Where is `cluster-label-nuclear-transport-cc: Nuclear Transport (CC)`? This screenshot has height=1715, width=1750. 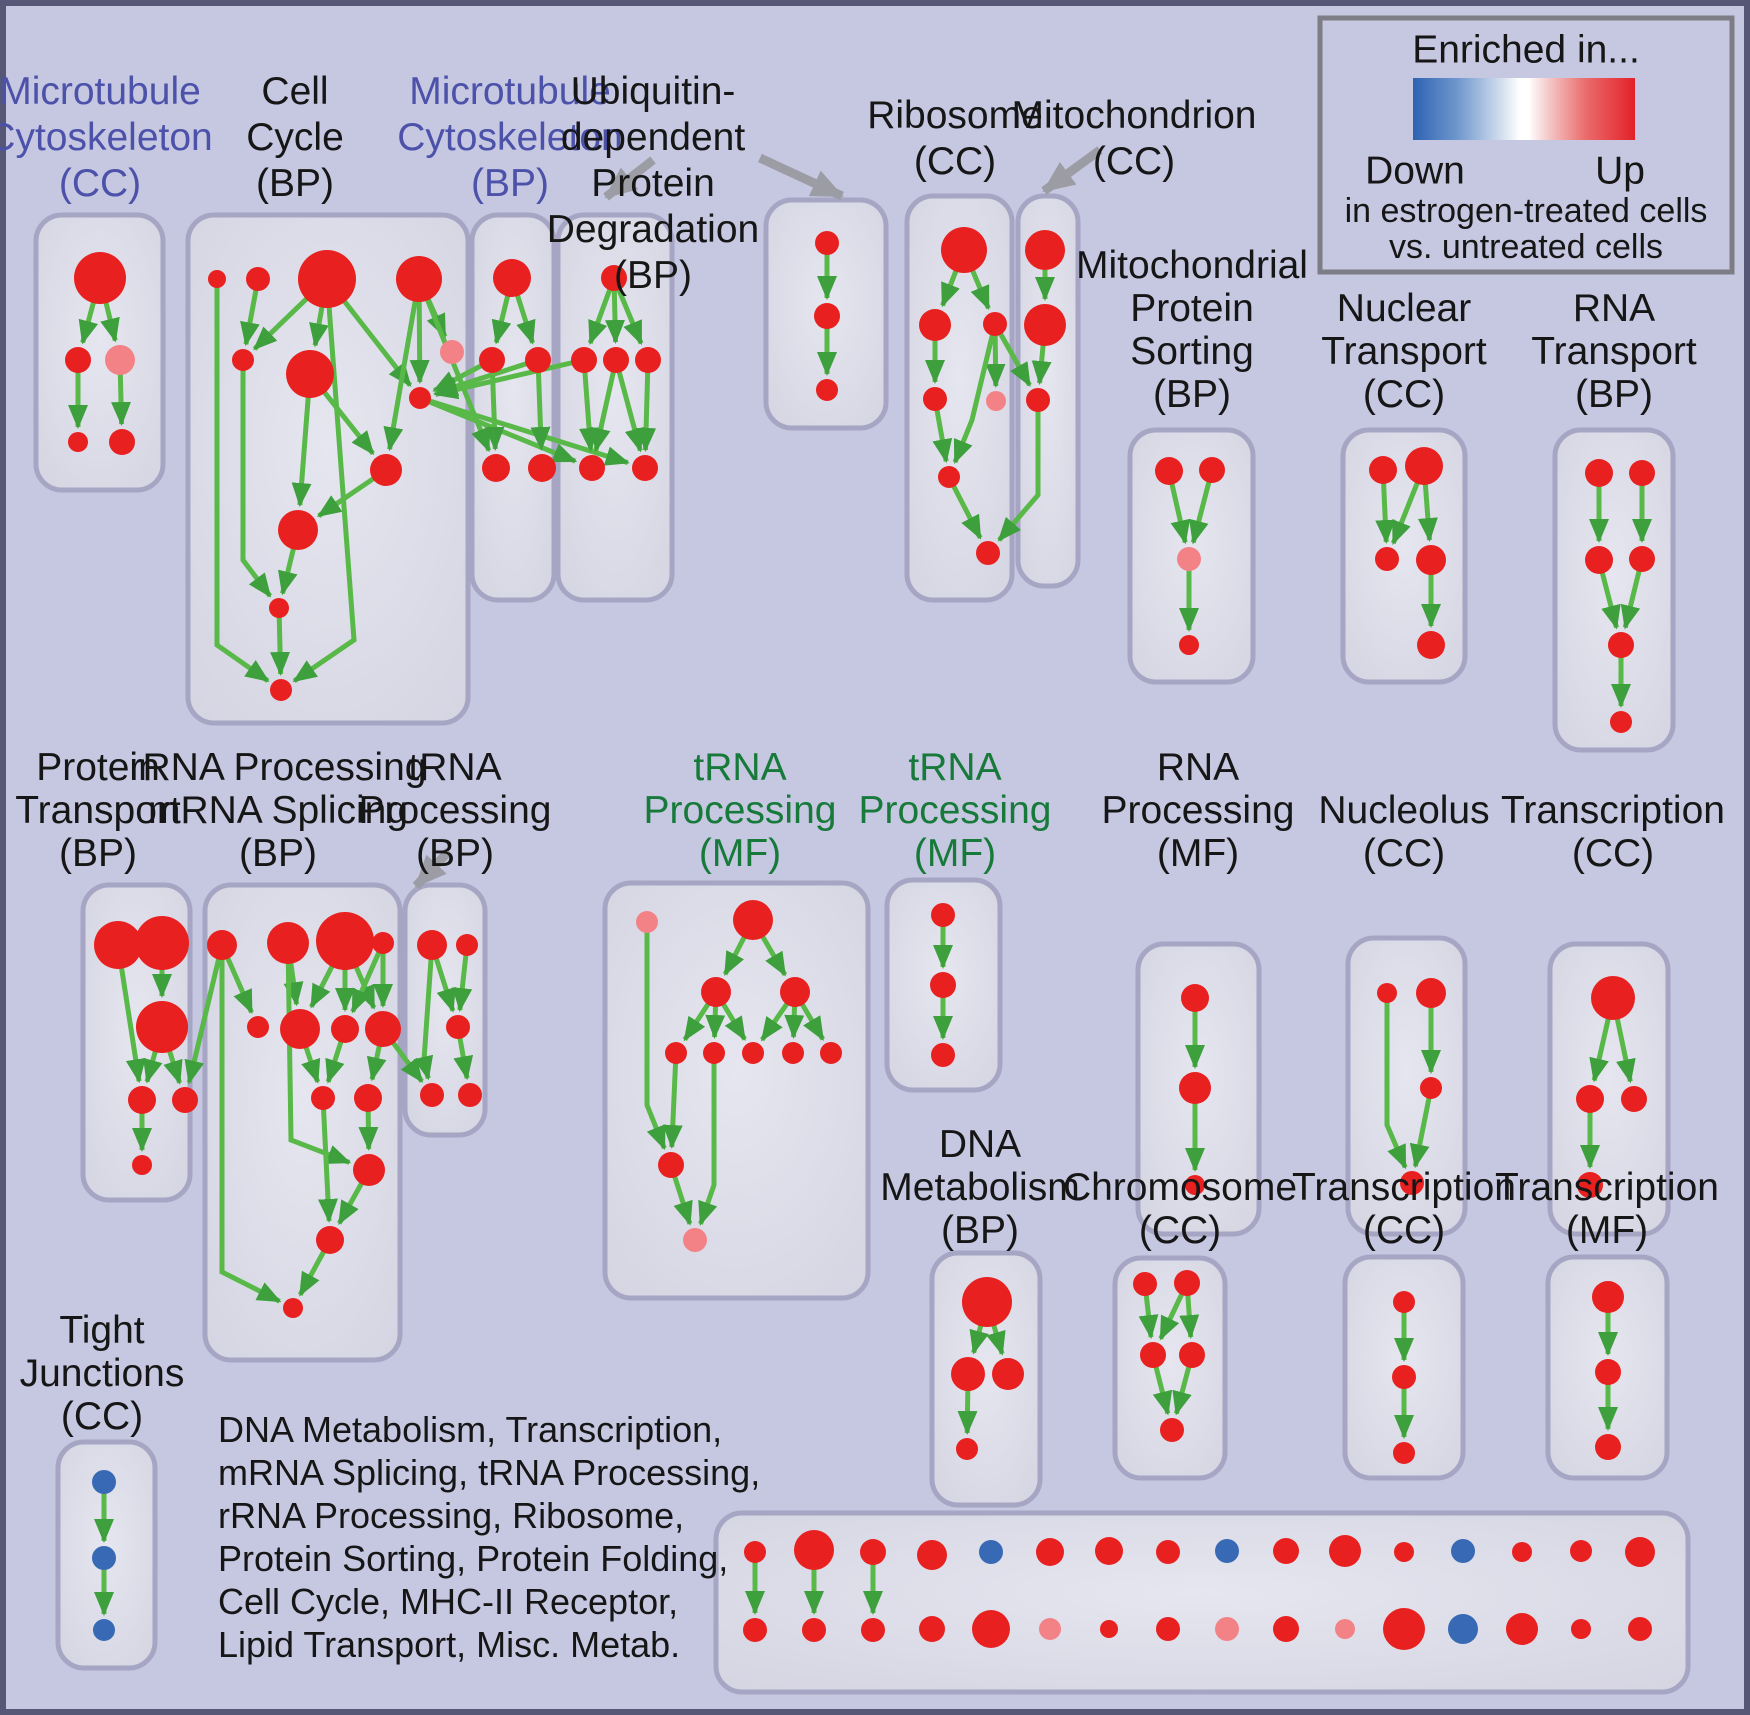
cluster-label-nuclear-transport-cc: Nuclear Transport (CC) is located at coordinates (1404, 351).